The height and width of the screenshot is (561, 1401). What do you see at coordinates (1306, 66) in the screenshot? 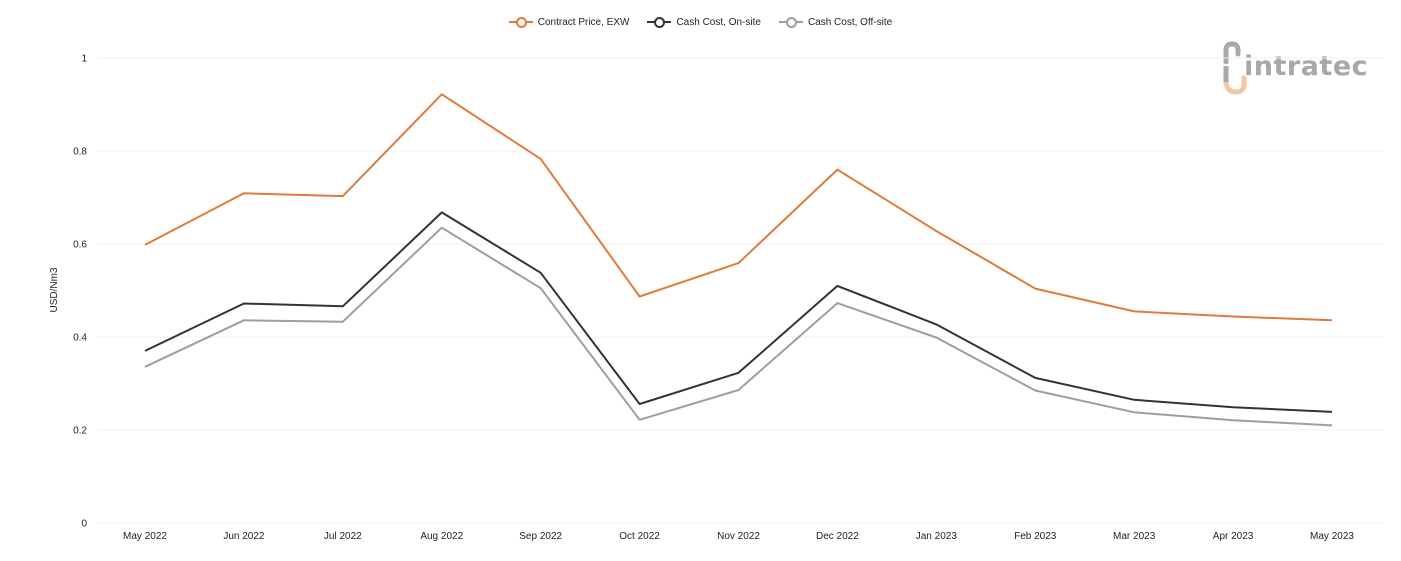
I see `logo-text: intratec` at bounding box center [1306, 66].